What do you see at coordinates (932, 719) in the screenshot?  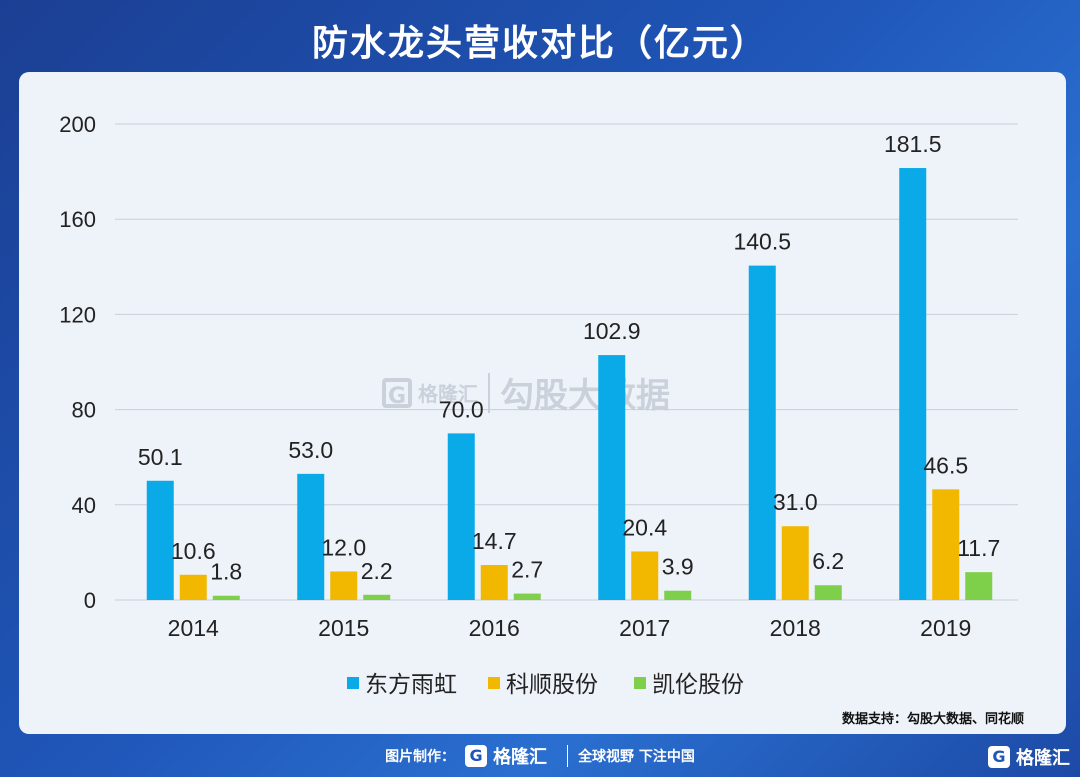 I see `source-note: 数据支持：勾股大数据、同花顺` at bounding box center [932, 719].